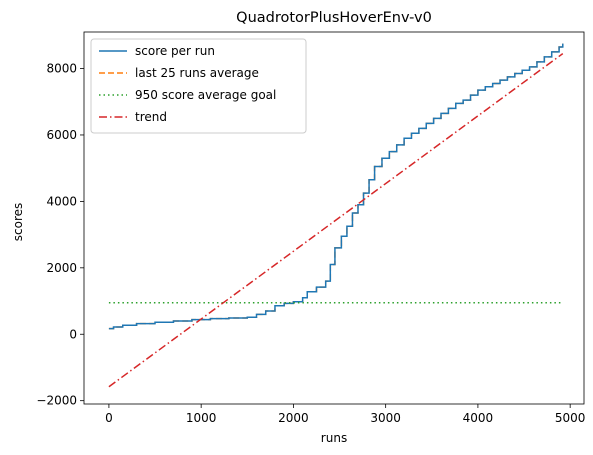  Describe the element at coordinates (61, 69) in the screenshot. I see `y-tick-label: 8000` at that location.